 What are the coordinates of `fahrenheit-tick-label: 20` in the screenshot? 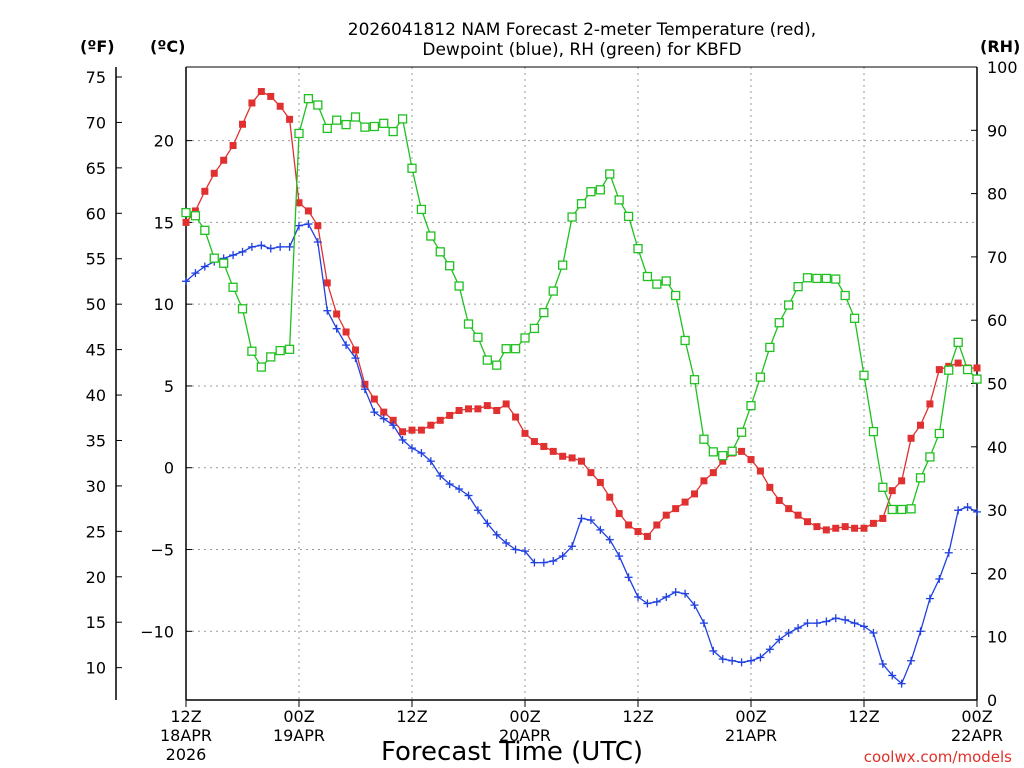 It's located at (96, 577).